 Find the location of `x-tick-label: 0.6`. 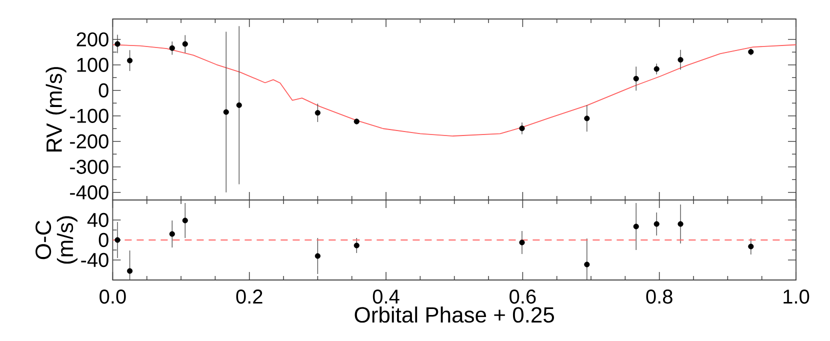

x-tick-label: 0.6 is located at coordinates (523, 297).